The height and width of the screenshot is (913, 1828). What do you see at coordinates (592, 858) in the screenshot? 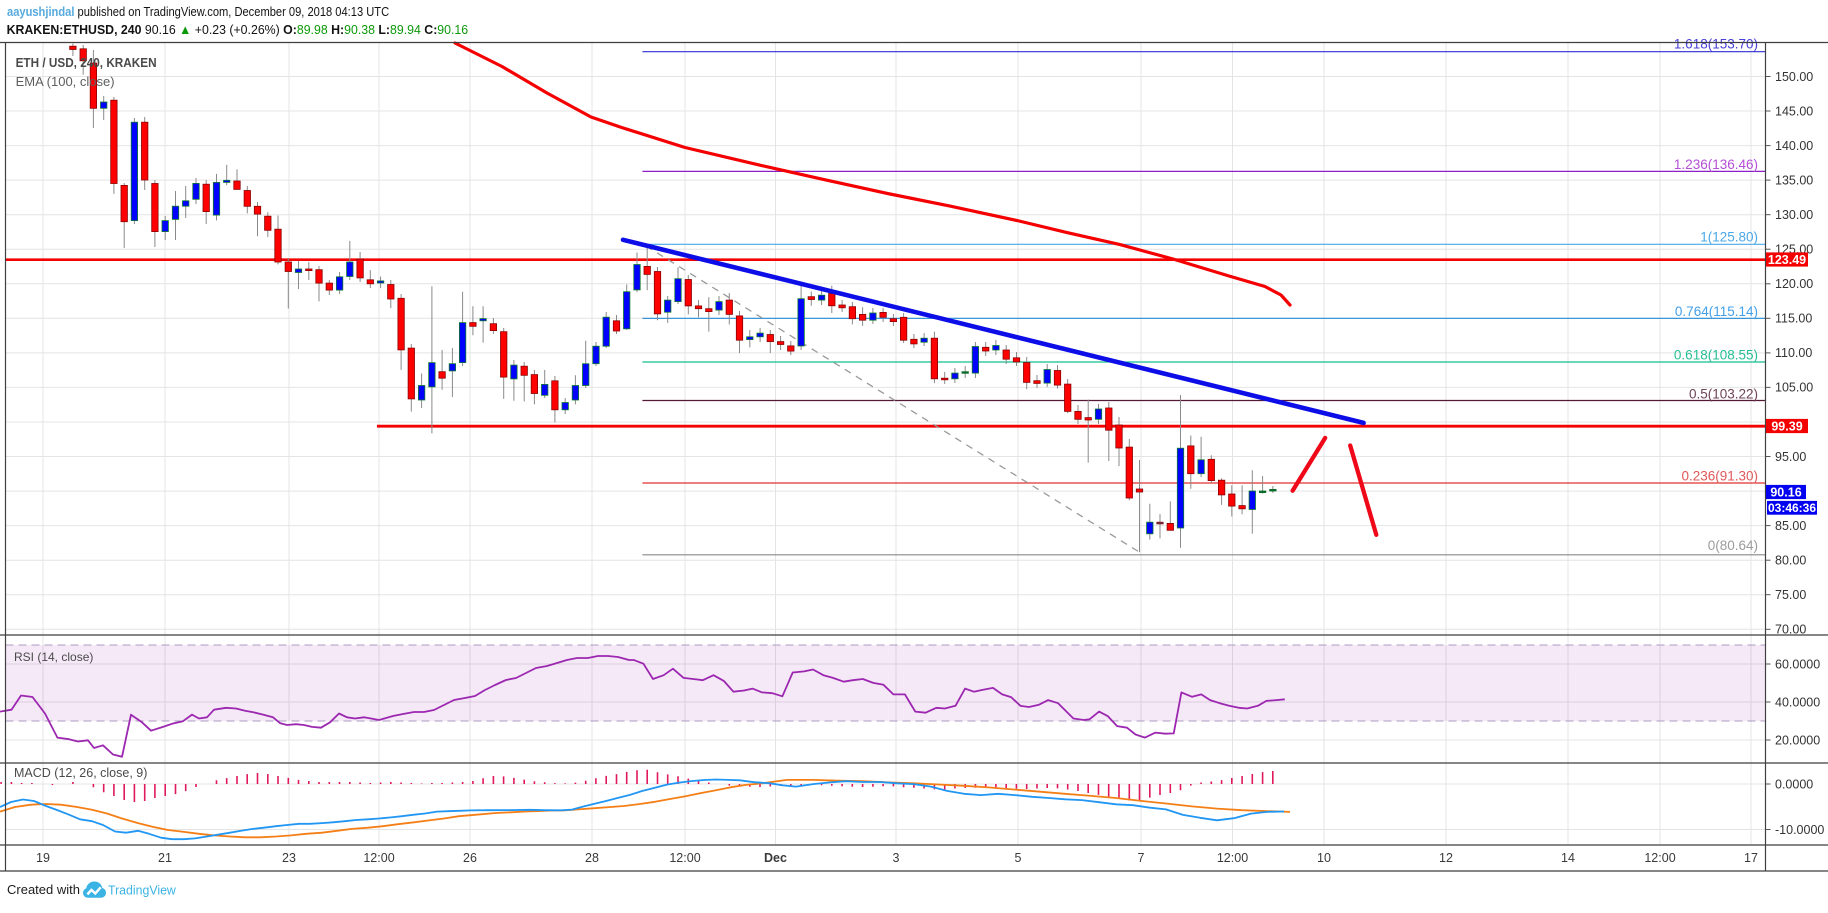
I see `svg-text: 28` at bounding box center [592, 858].